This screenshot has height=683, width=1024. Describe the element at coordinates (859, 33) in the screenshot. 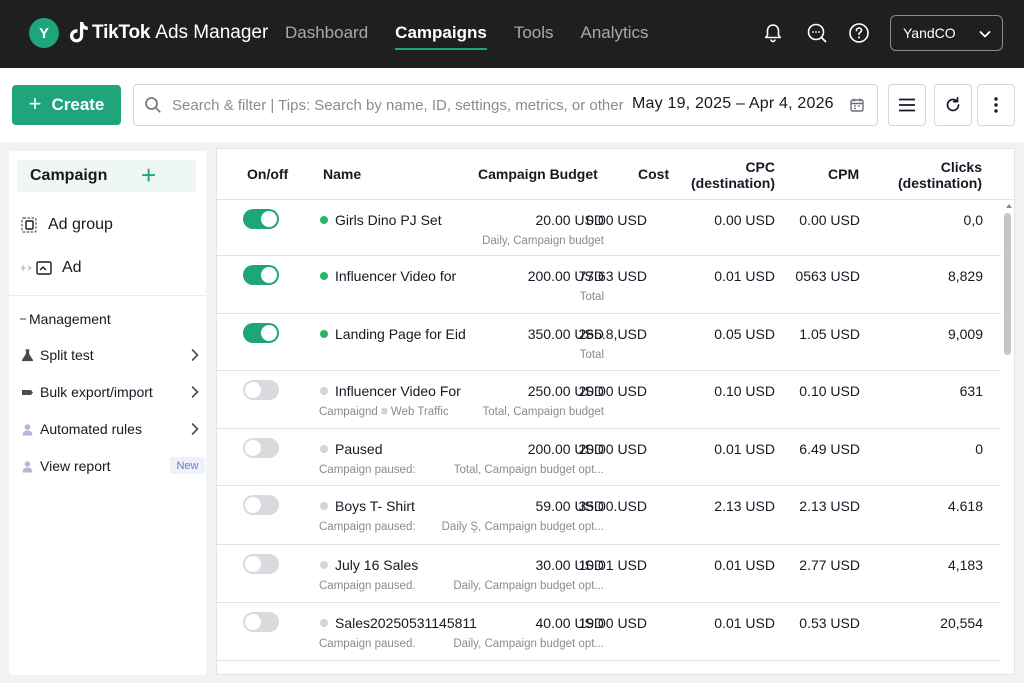

I see `help-icon` at that location.